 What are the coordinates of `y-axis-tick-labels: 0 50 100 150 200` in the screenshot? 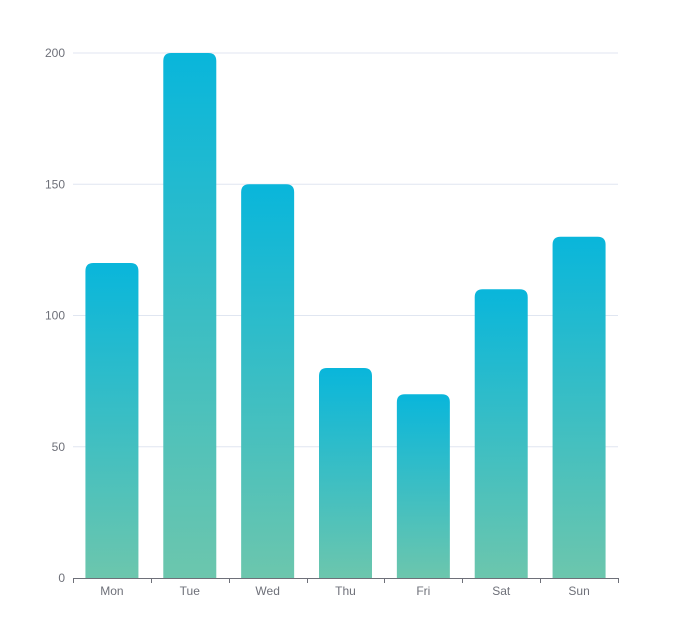 It's located at (55, 315).